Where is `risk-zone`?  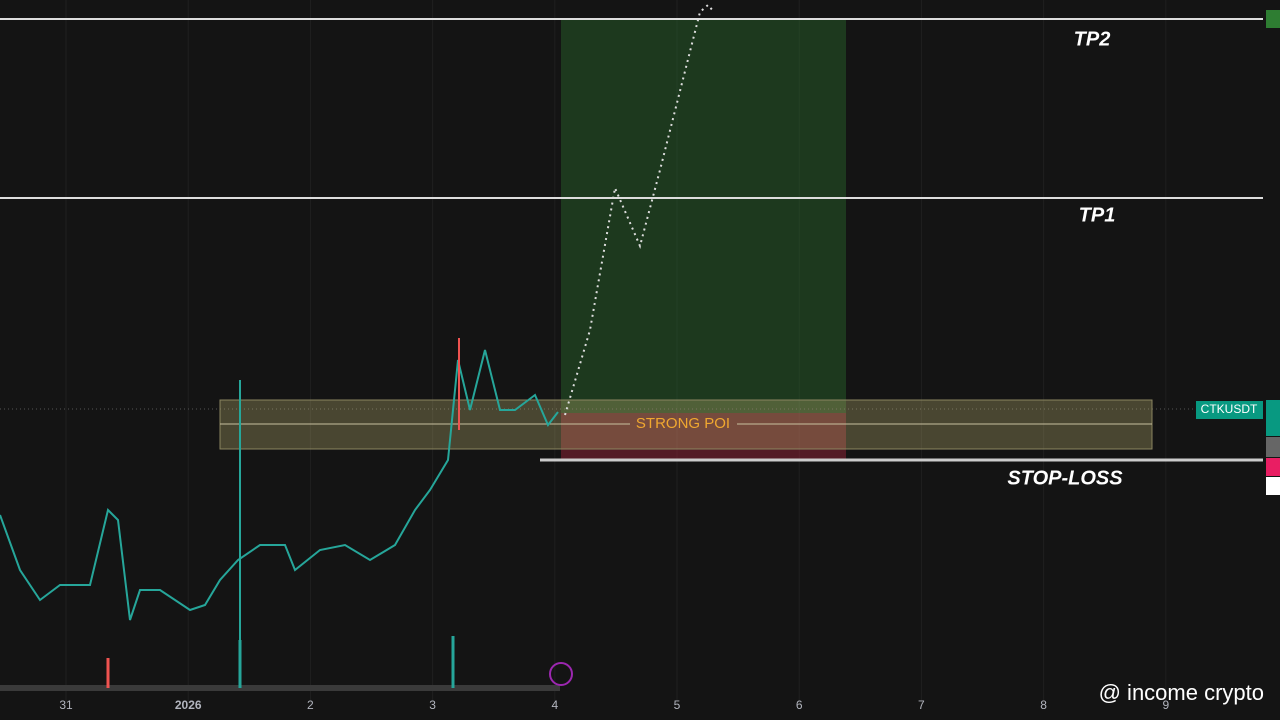 risk-zone is located at coordinates (703, 436).